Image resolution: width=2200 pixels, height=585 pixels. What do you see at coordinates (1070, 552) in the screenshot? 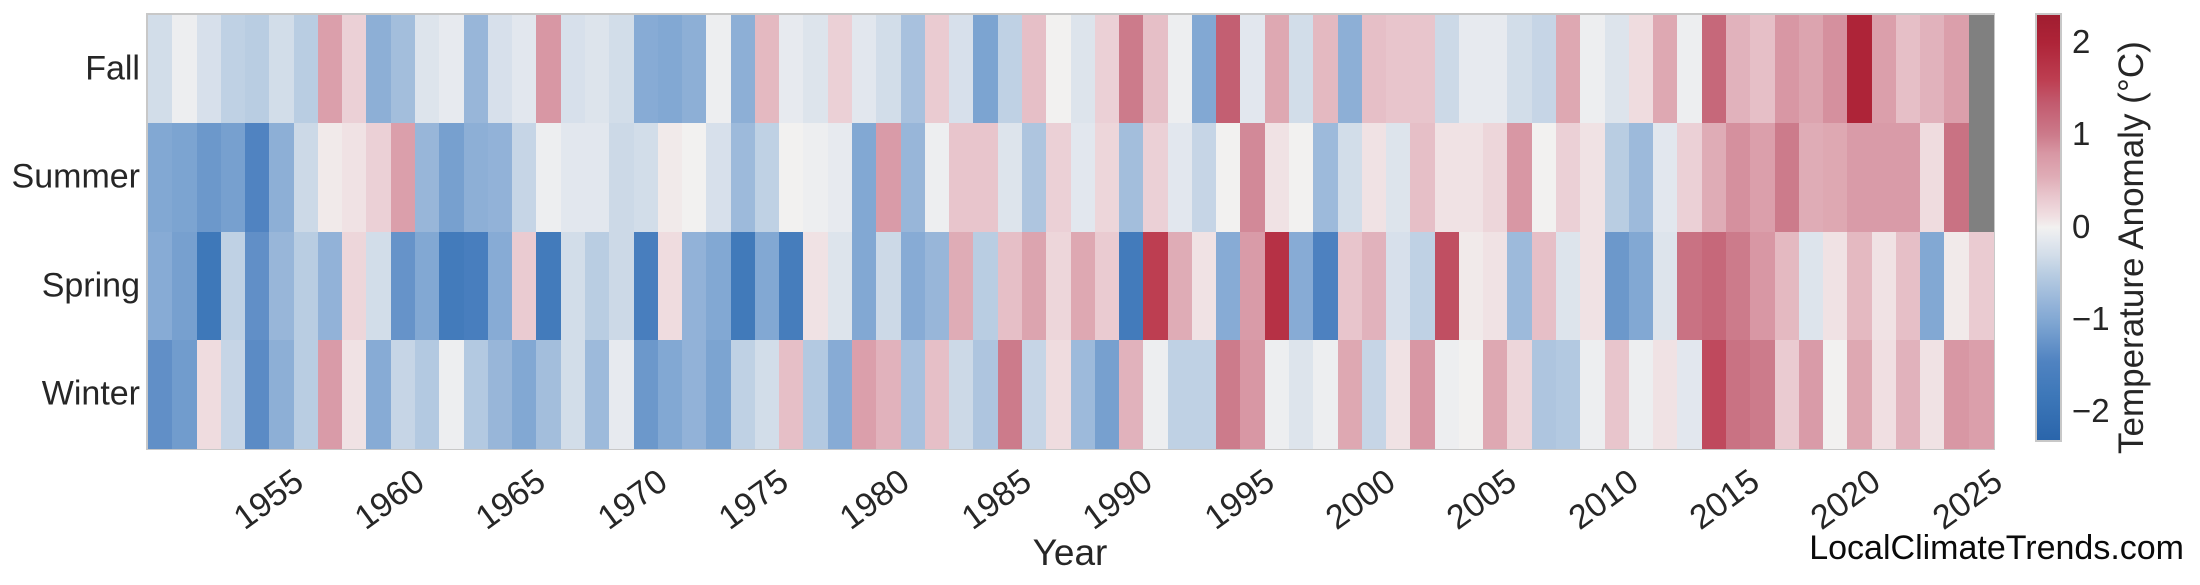
I see `x-axis-label: Year` at bounding box center [1070, 552].